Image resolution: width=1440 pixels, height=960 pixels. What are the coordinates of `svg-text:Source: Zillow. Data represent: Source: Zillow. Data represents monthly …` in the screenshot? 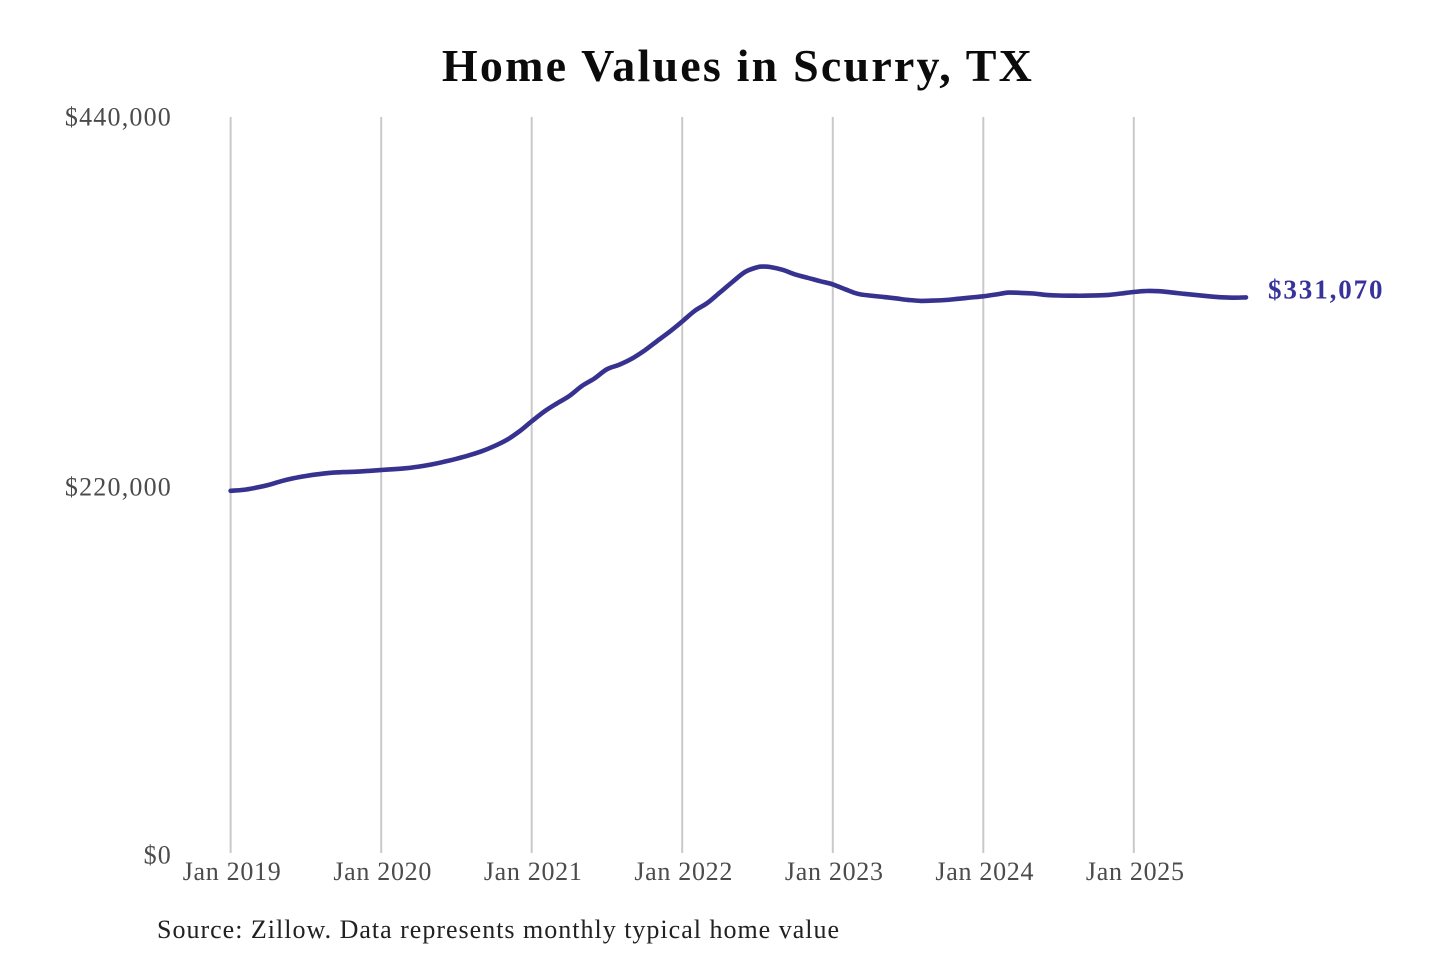 It's located at (498, 929).